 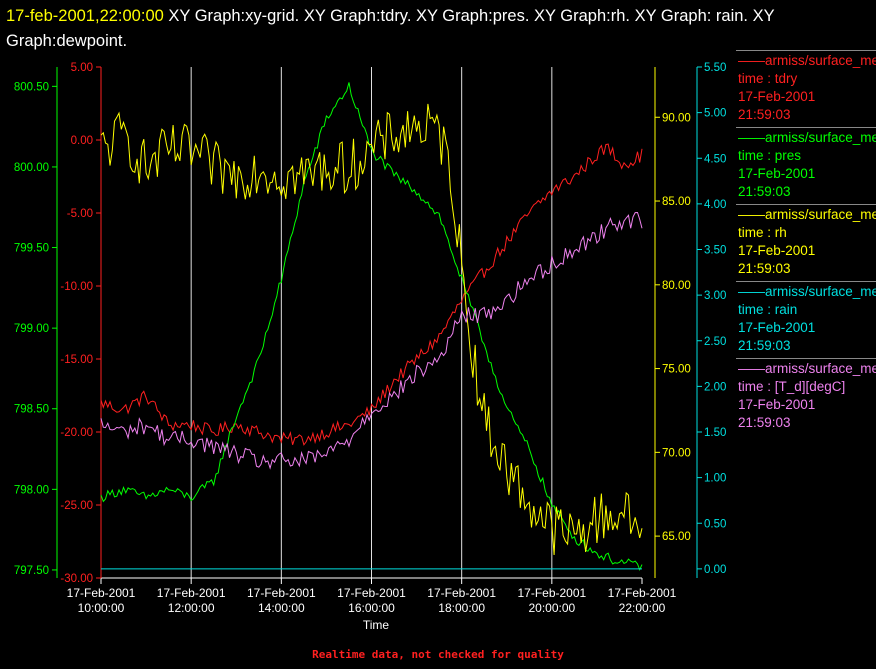 What do you see at coordinates (376, 625) in the screenshot?
I see `x-axis-label: Time` at bounding box center [376, 625].